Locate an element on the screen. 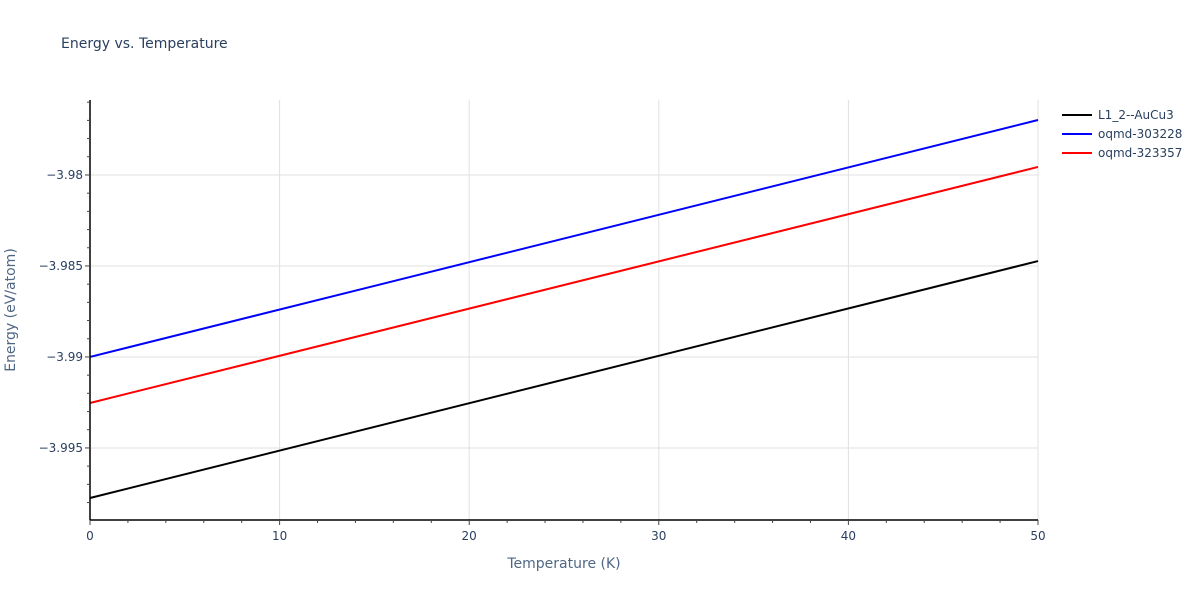 Image resolution: width=1200 pixels, height=600 pixels. svg-text: 30 is located at coordinates (658, 536).